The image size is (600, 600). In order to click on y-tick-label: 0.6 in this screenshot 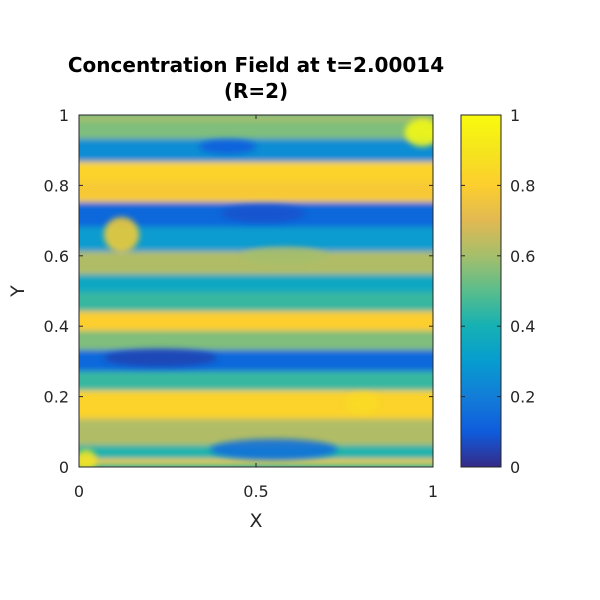, I will do `click(56, 256)`.